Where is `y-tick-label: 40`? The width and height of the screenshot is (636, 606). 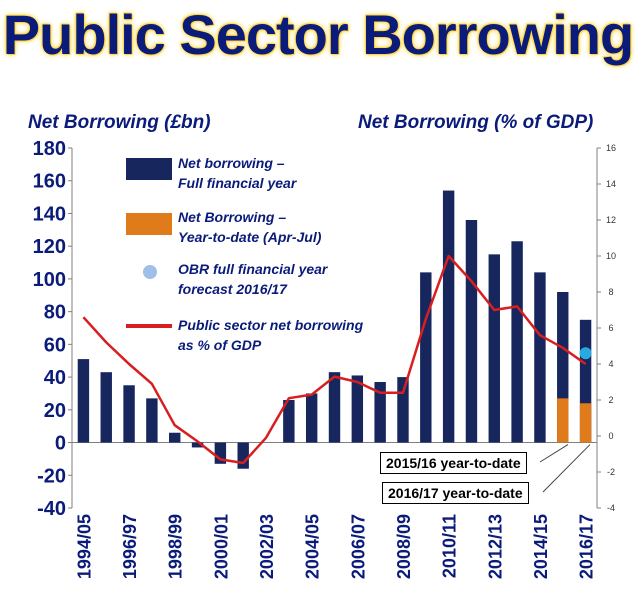 y-tick-label: 40 is located at coordinates (55, 378).